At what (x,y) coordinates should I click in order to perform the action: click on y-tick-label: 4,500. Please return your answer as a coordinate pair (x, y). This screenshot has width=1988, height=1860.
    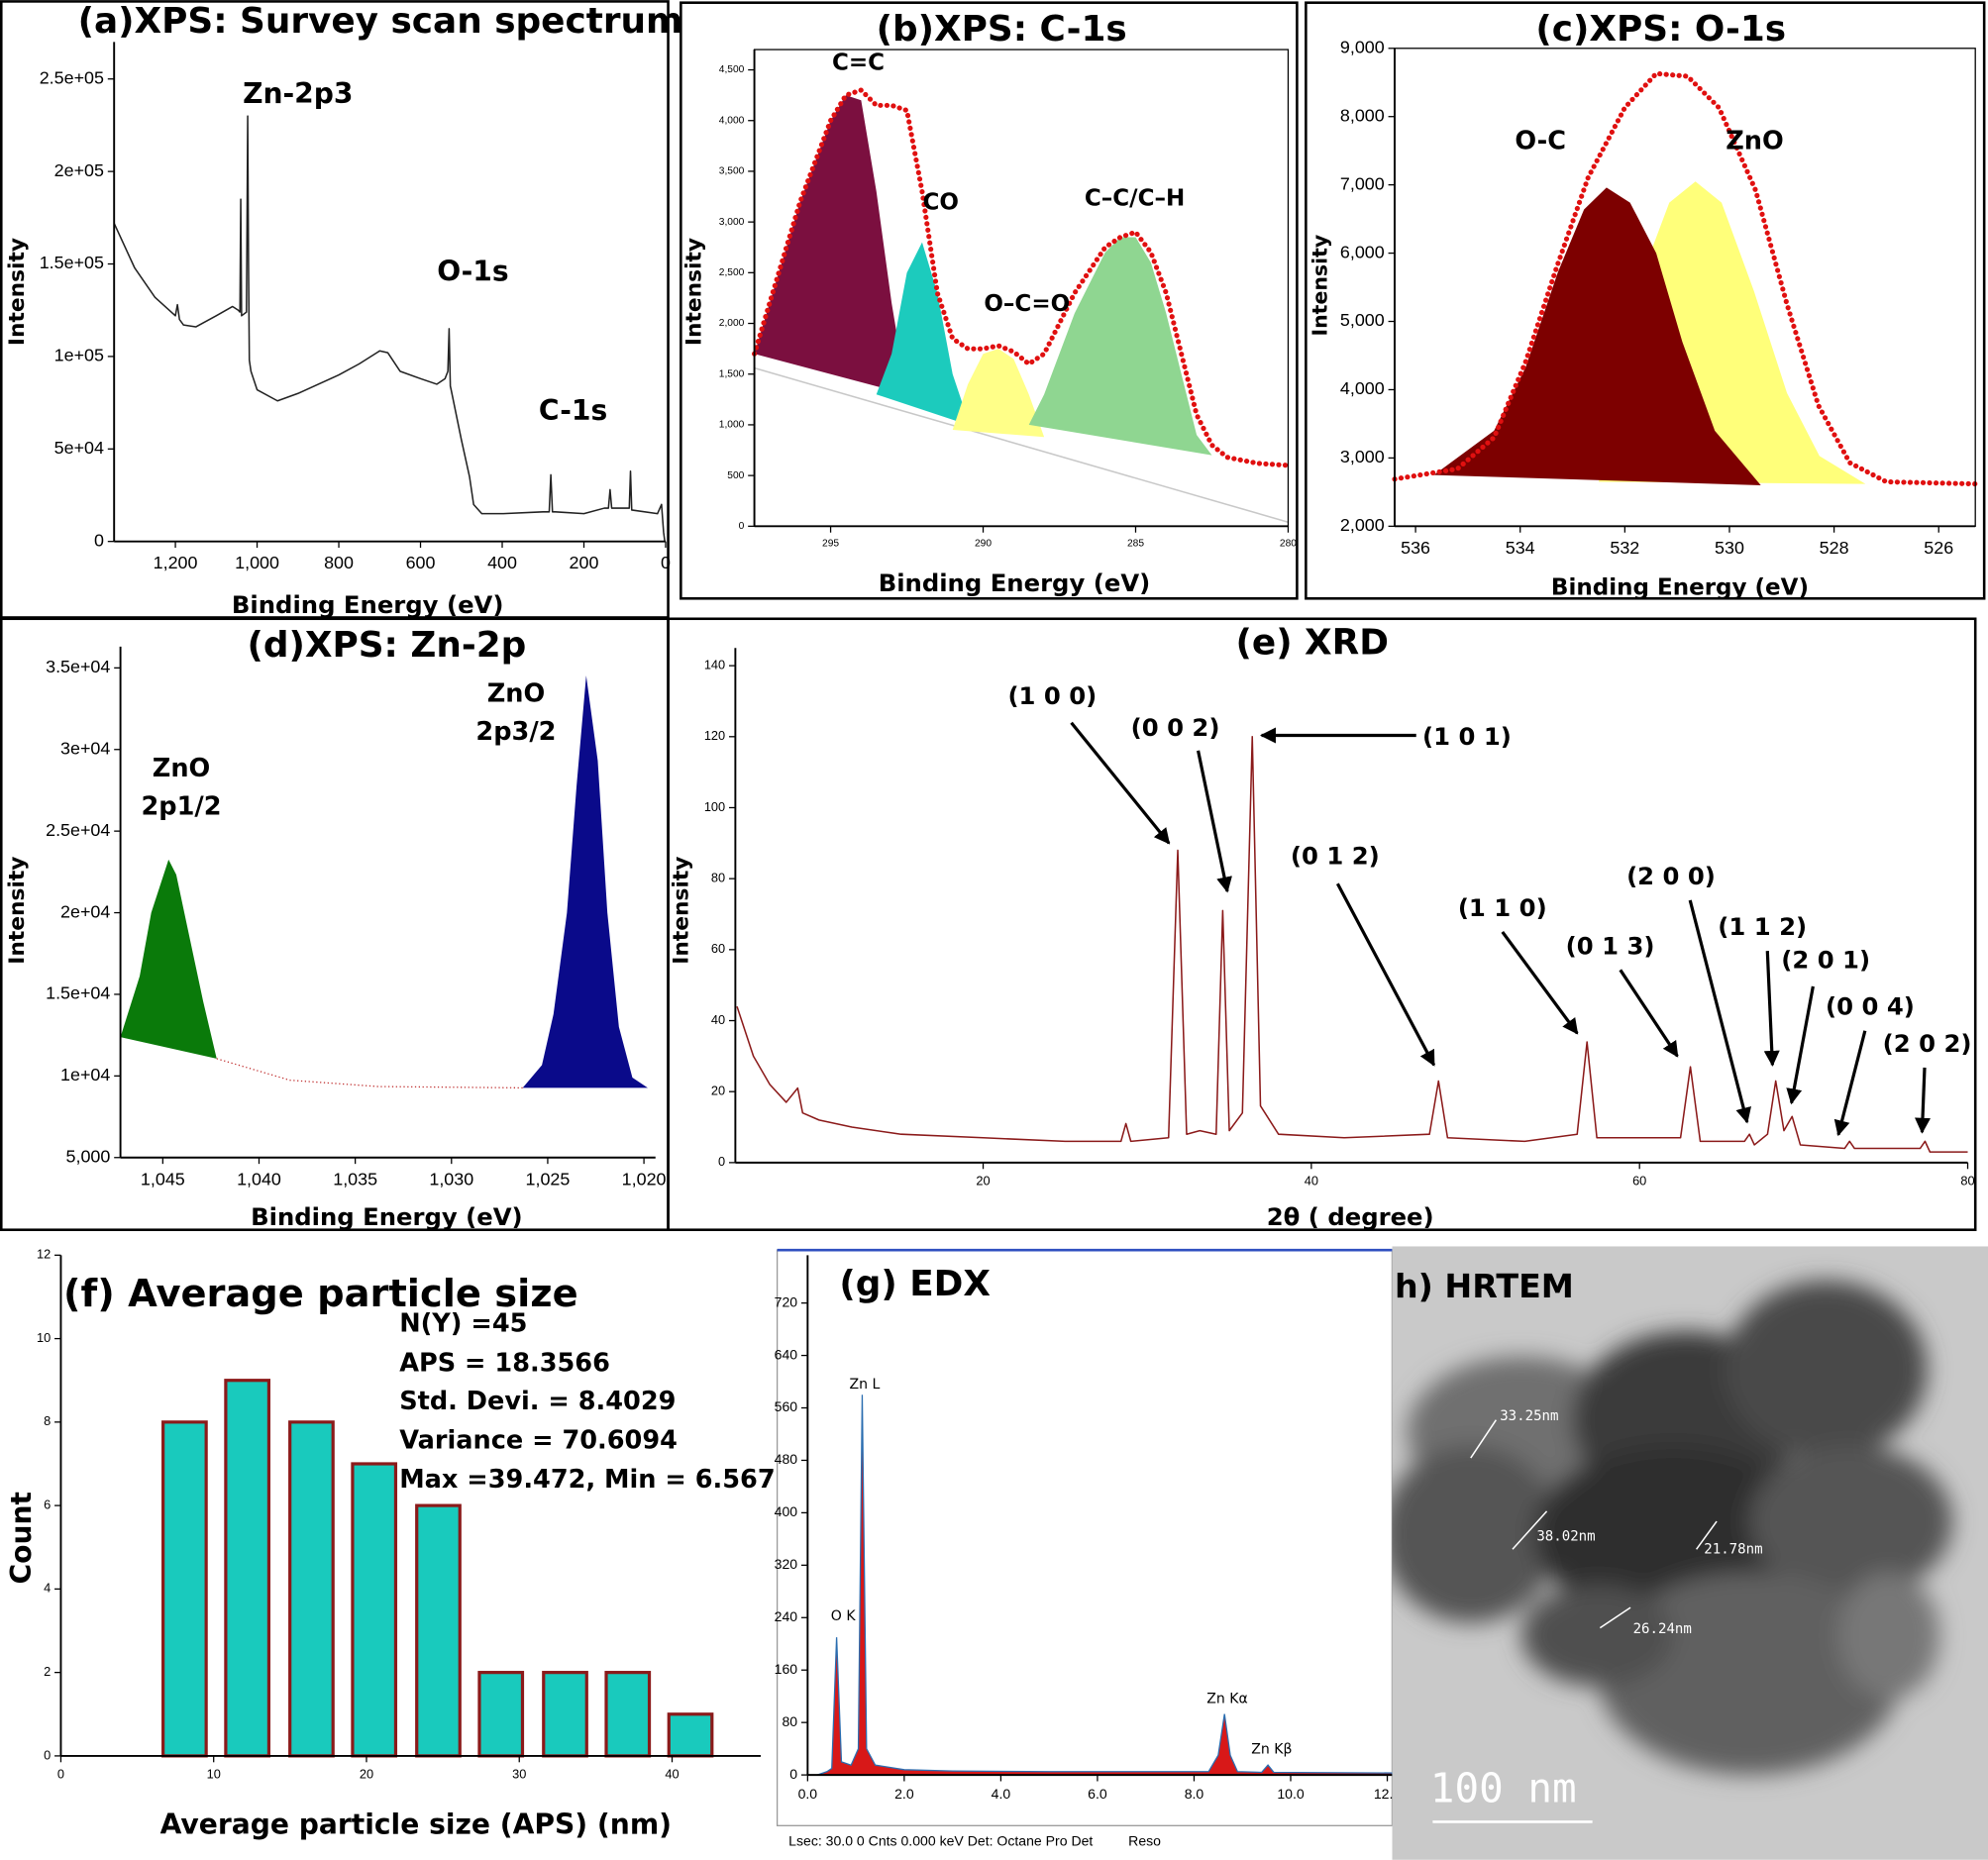
    Looking at the image, I should click on (732, 69).